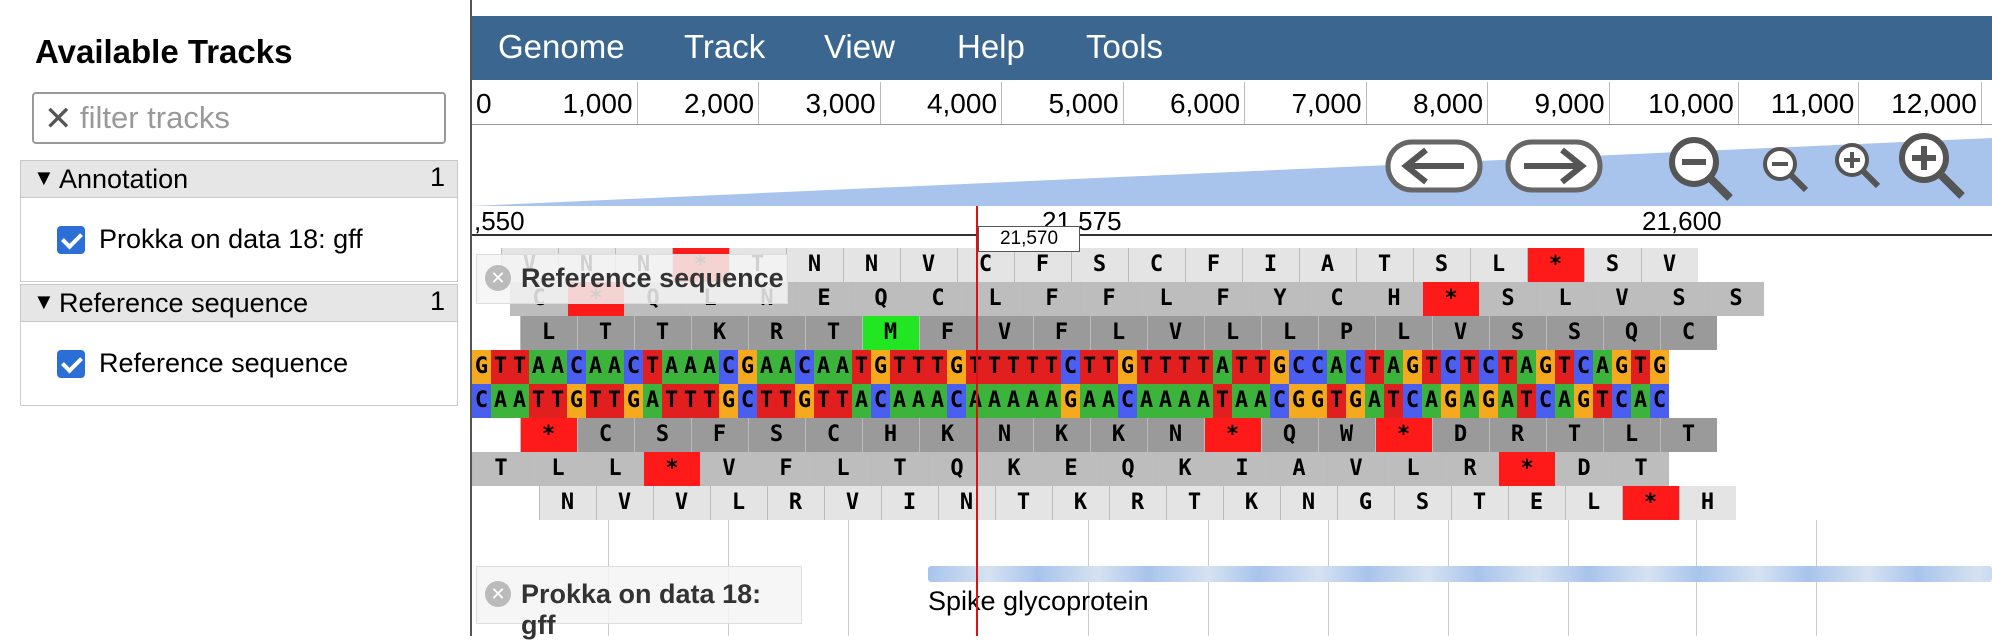 The width and height of the screenshot is (1992, 641). Describe the element at coordinates (1125, 46) in the screenshot. I see `menu-tools: Tools` at that location.